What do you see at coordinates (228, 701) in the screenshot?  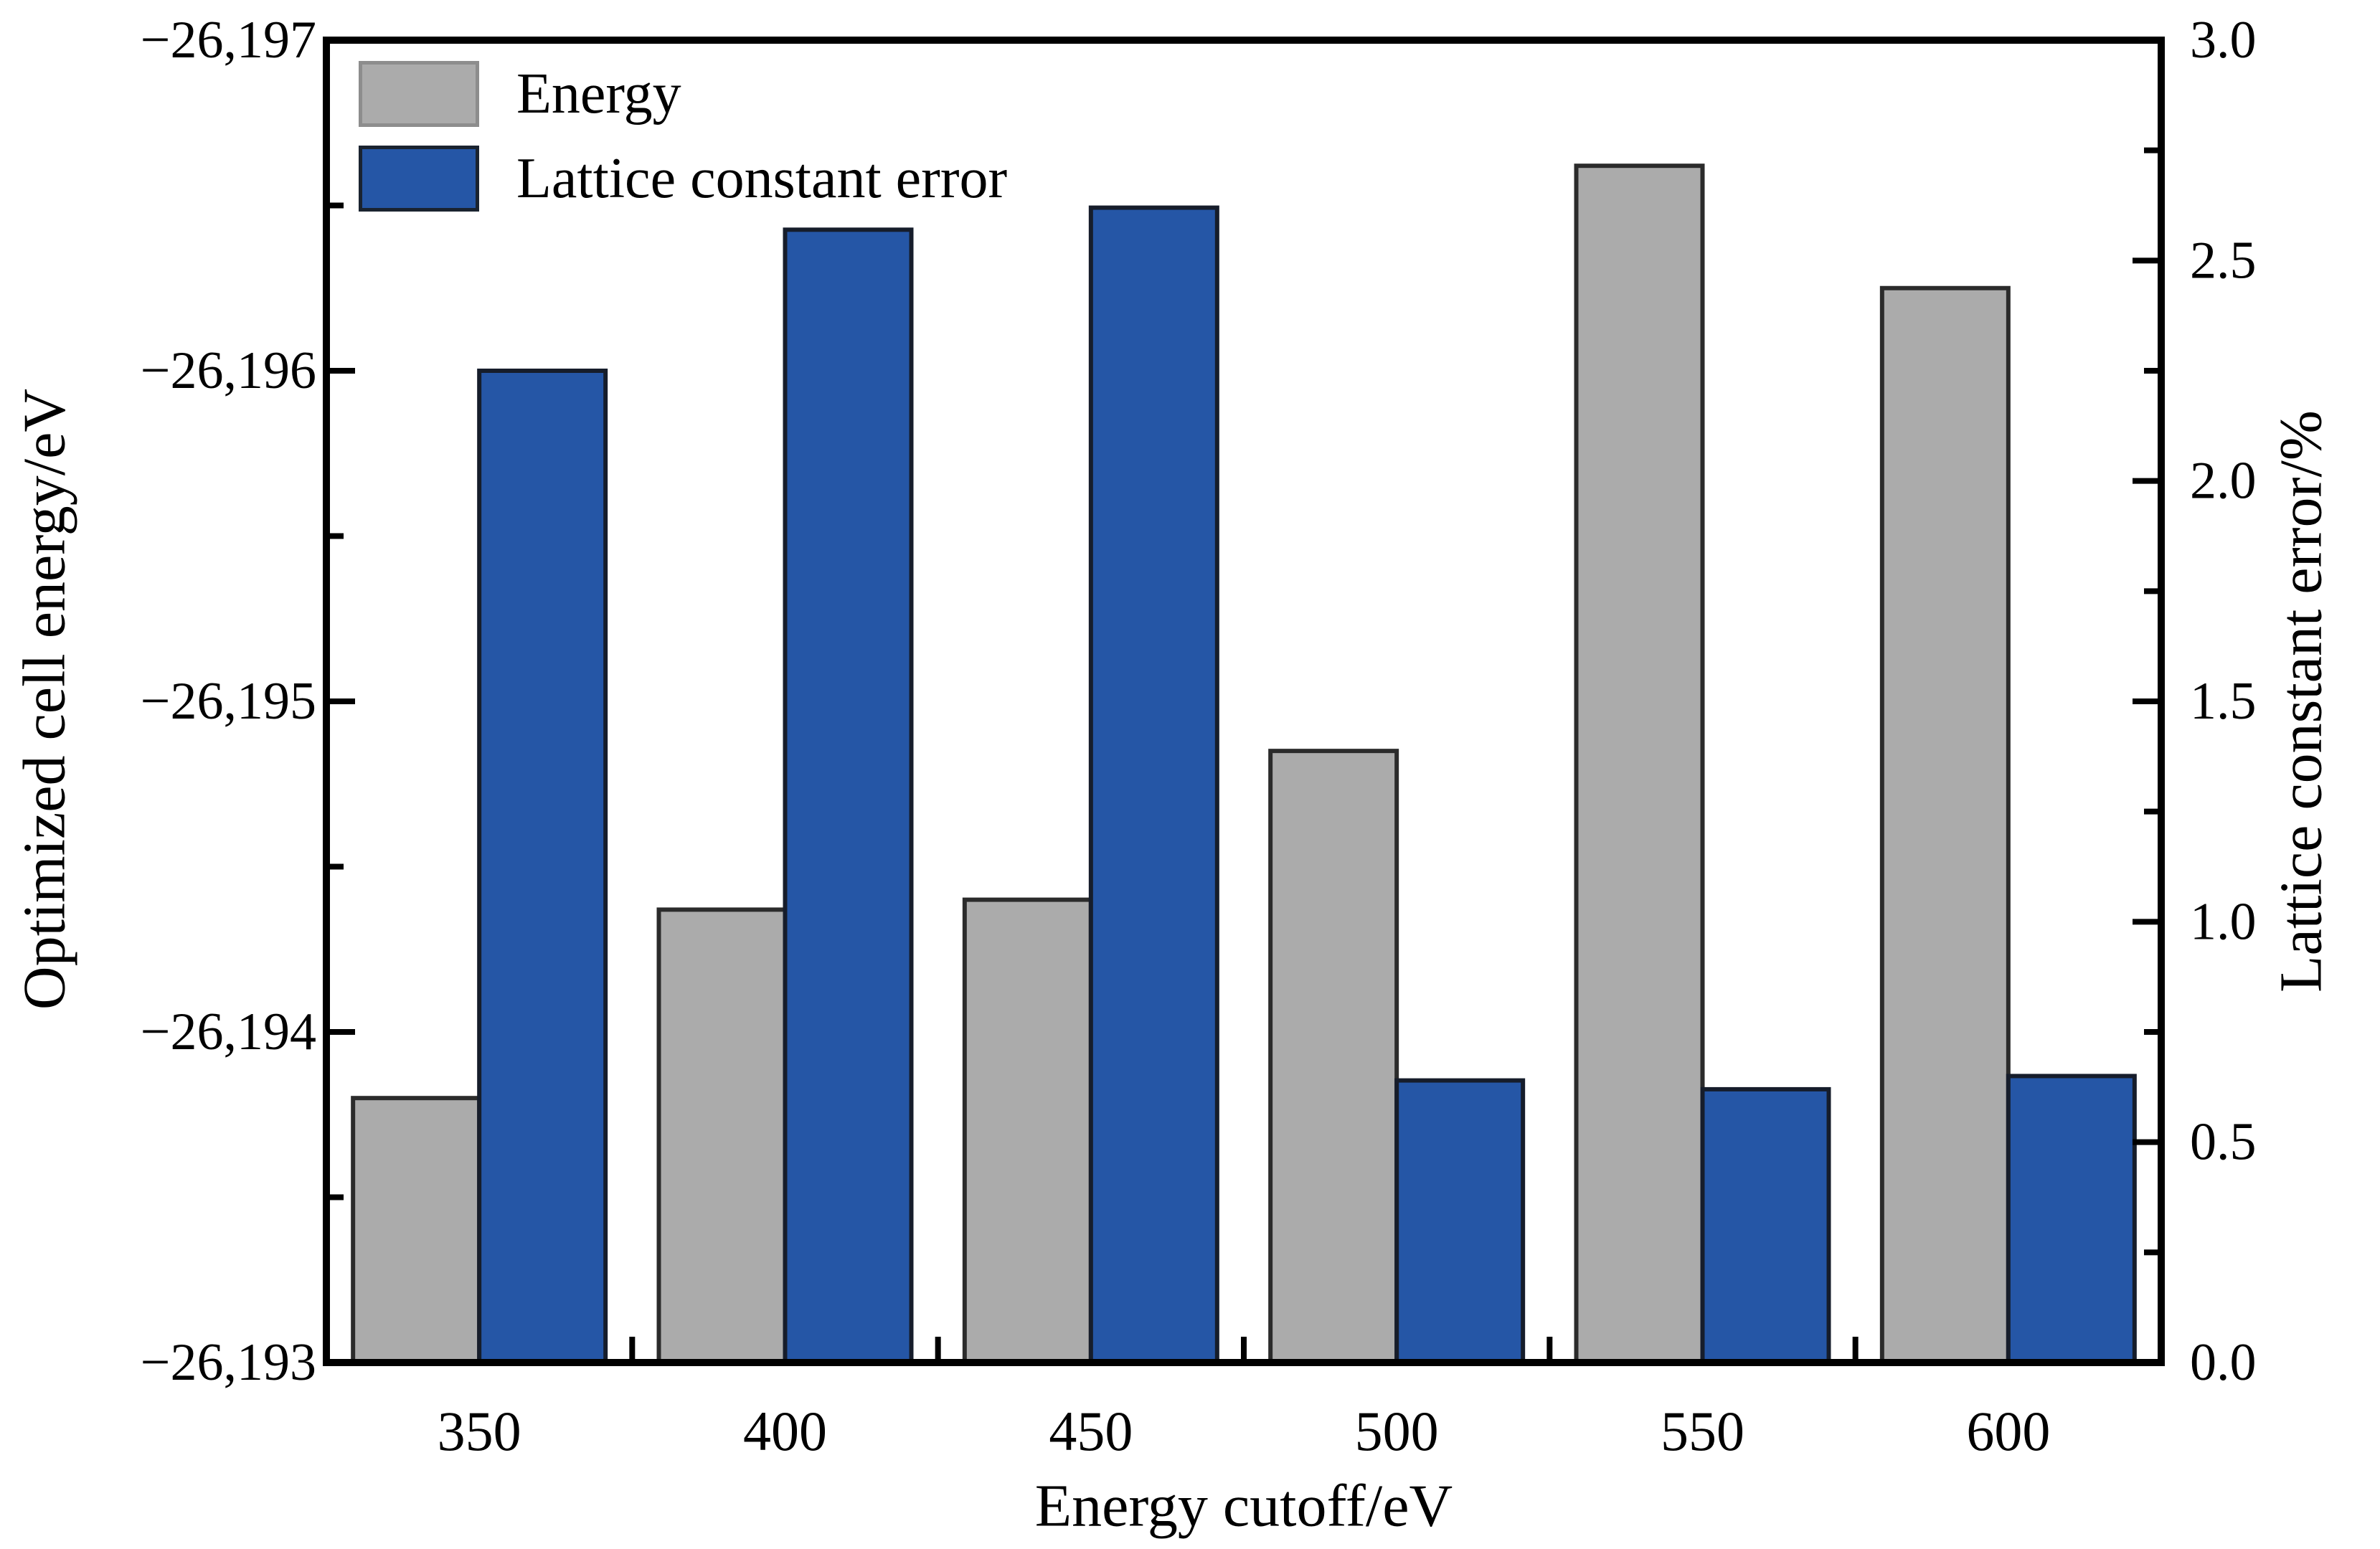 I see `left-axis-tick-label: −26,195` at bounding box center [228, 701].